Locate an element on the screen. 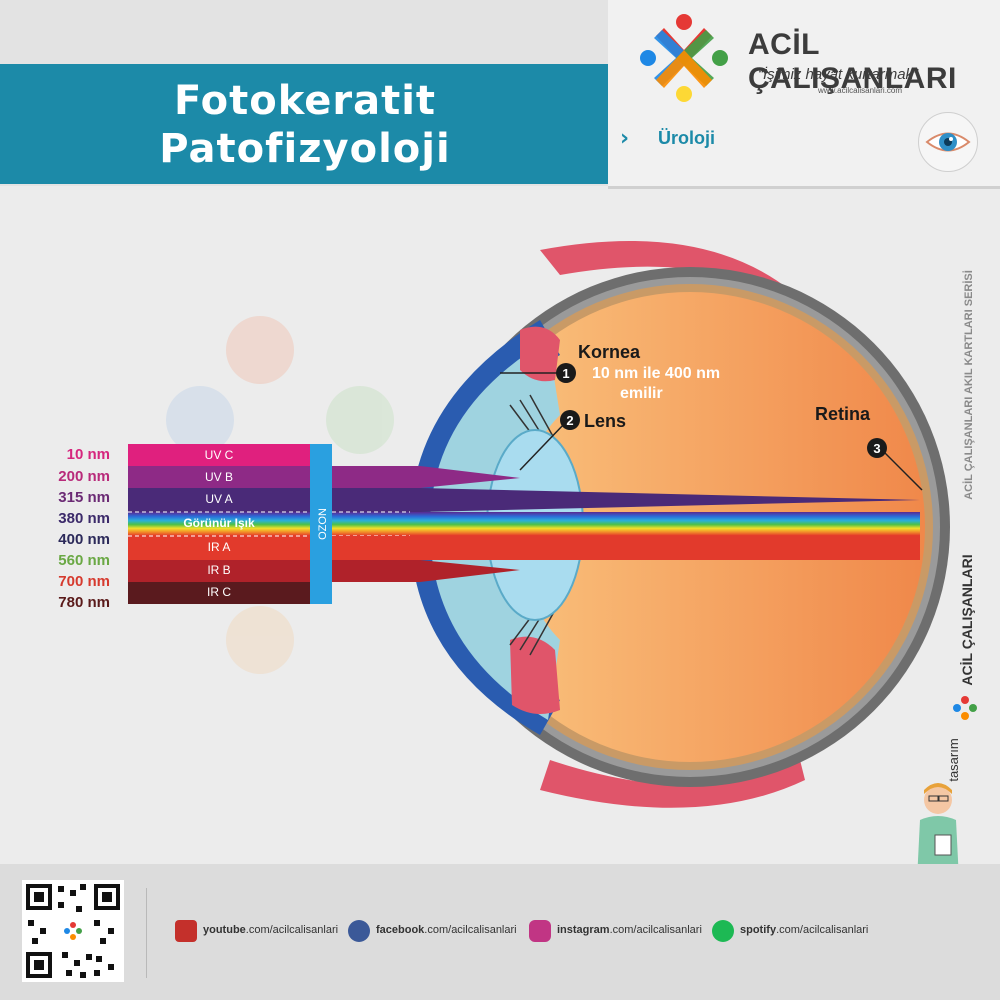 Image resolution: width=1000 pixels, height=1000 pixels. kornea-label: Kornea is located at coordinates (609, 352).